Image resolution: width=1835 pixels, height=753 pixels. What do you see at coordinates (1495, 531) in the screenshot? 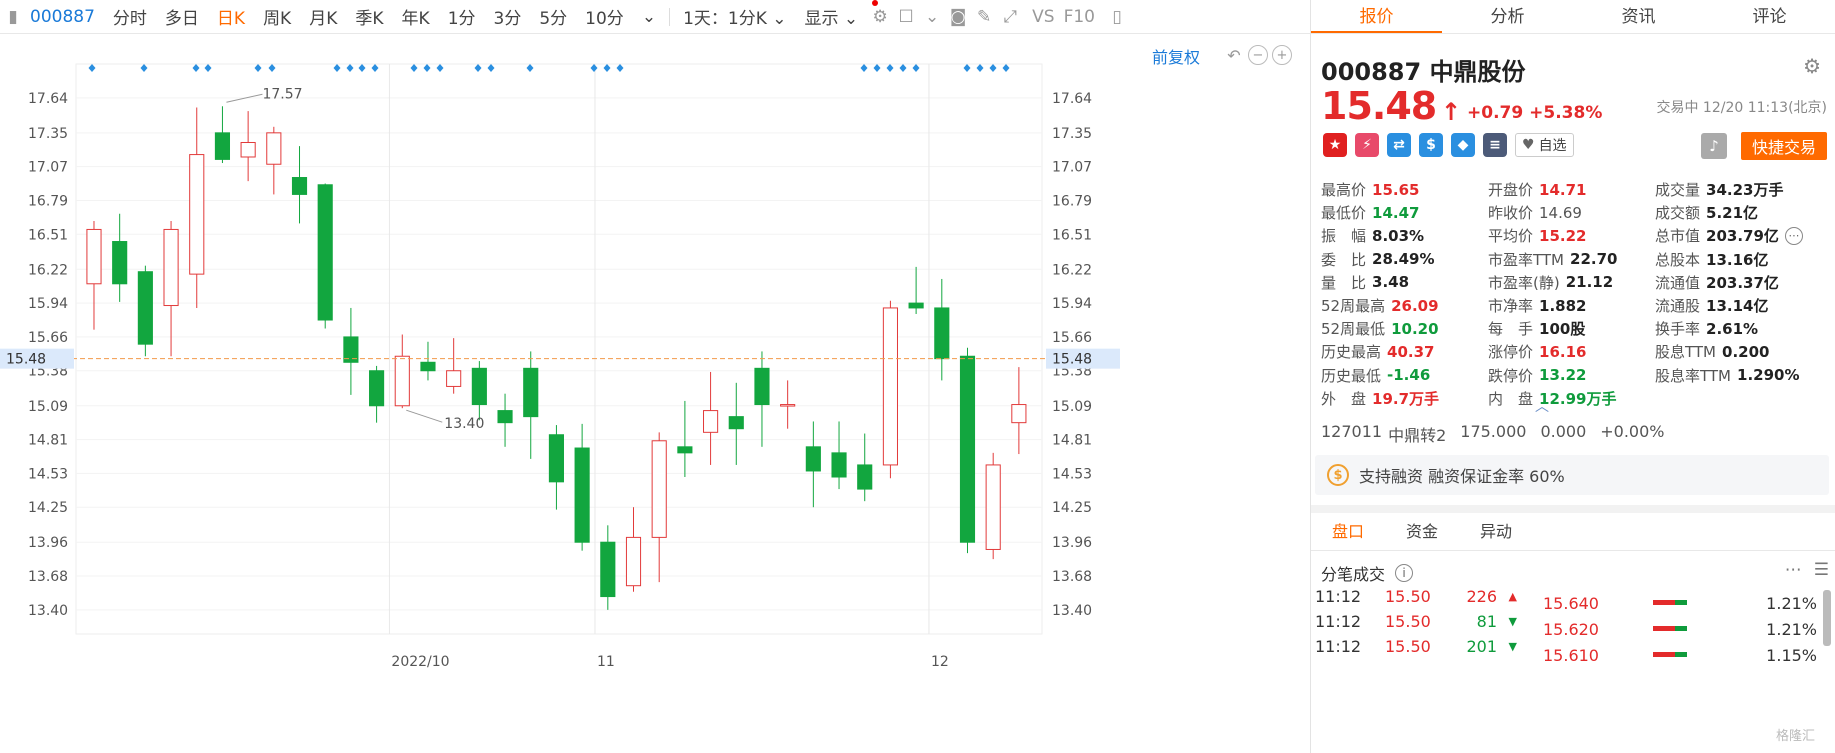
I see `orderbook-tab: 异动` at bounding box center [1495, 531].